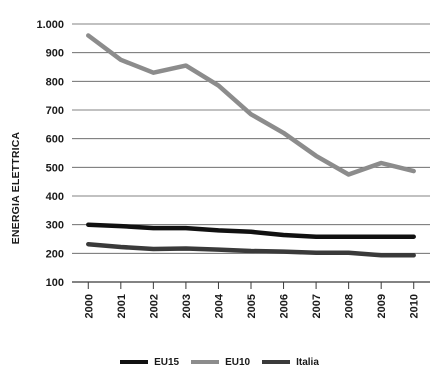 The width and height of the screenshot is (439, 372). I want to click on y-axis-ticks: 100 200 300 400 500 600 700 800 900 1.000, so click(50, 154).